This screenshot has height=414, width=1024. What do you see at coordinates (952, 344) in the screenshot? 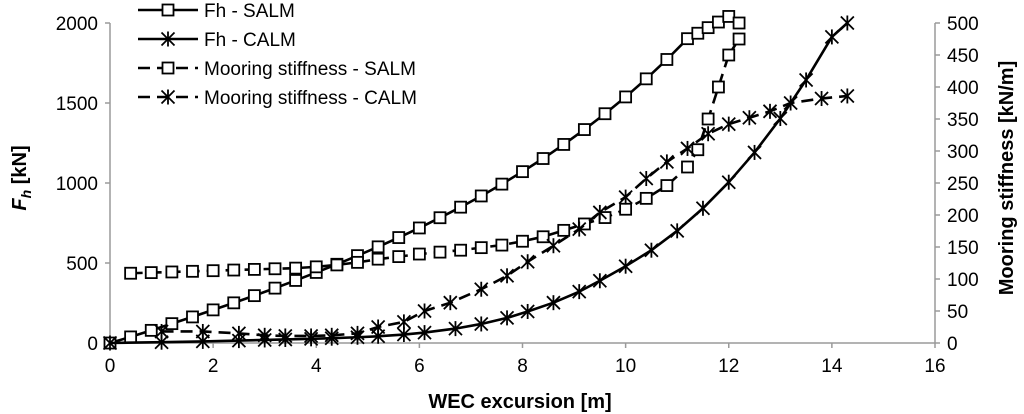
I see `y-right-tick-label: 0` at bounding box center [952, 344].